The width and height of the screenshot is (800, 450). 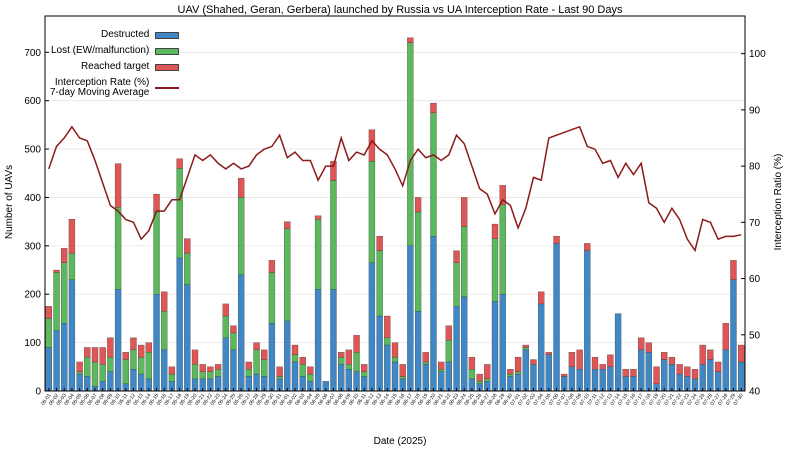 What do you see at coordinates (755, 110) in the screenshot?
I see `y2-tick-label: 90` at bounding box center [755, 110].